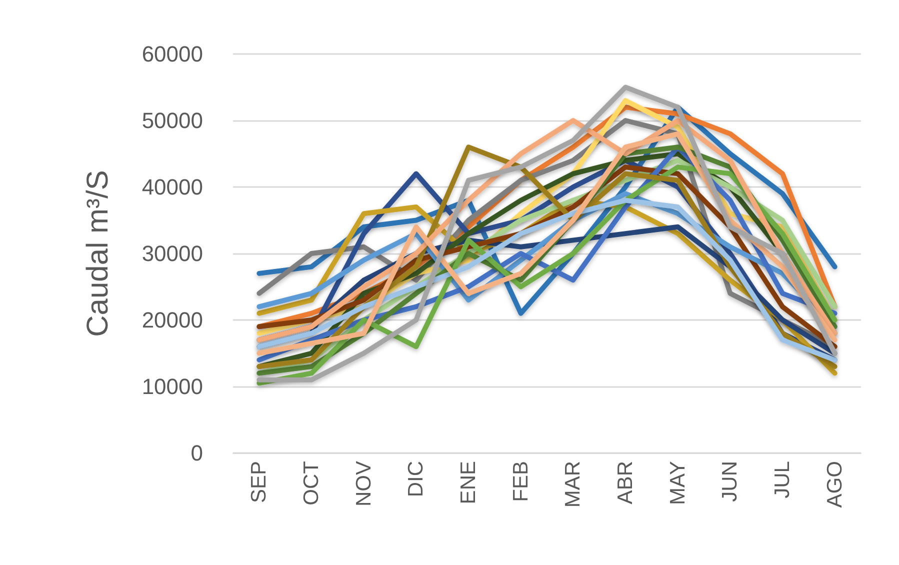 Image resolution: width=899 pixels, height=565 pixels. What do you see at coordinates (416, 479) in the screenshot?
I see `x-tick-label: DIC` at bounding box center [416, 479].